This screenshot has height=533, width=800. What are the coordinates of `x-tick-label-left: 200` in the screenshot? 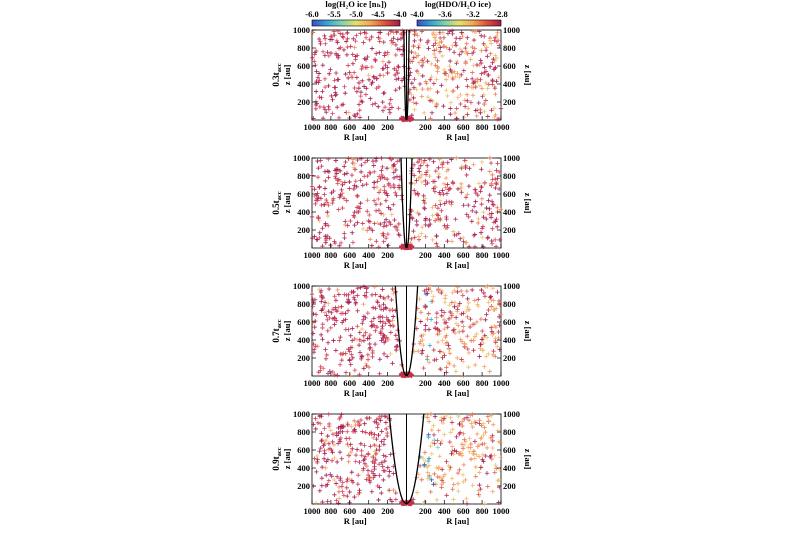 It's located at (387, 383).